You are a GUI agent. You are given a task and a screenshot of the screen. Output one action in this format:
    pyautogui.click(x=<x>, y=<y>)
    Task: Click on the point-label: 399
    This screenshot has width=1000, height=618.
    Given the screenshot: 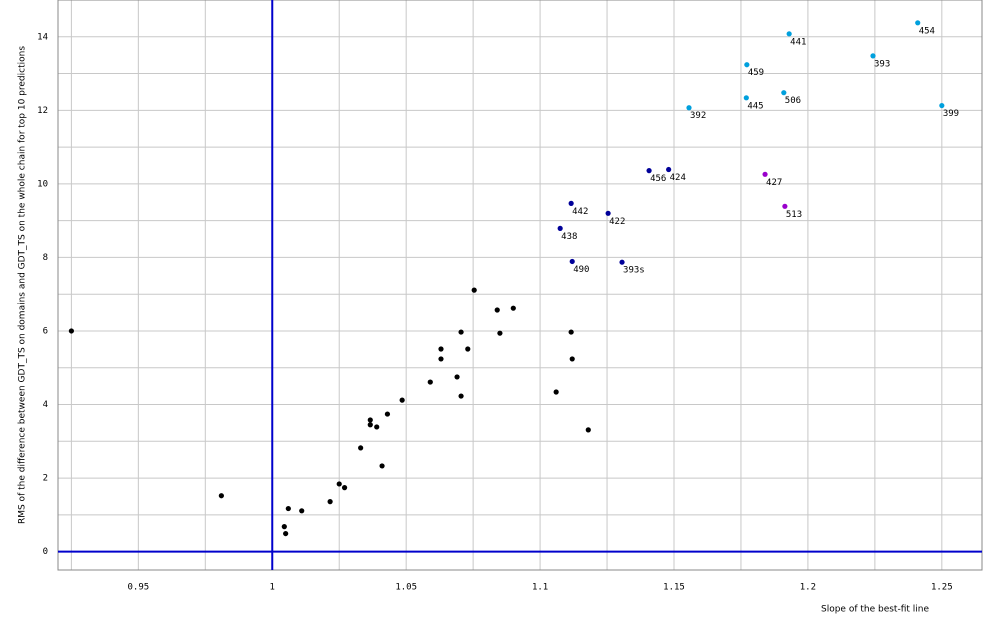 What is the action you would take?
    pyautogui.click(x=951, y=114)
    